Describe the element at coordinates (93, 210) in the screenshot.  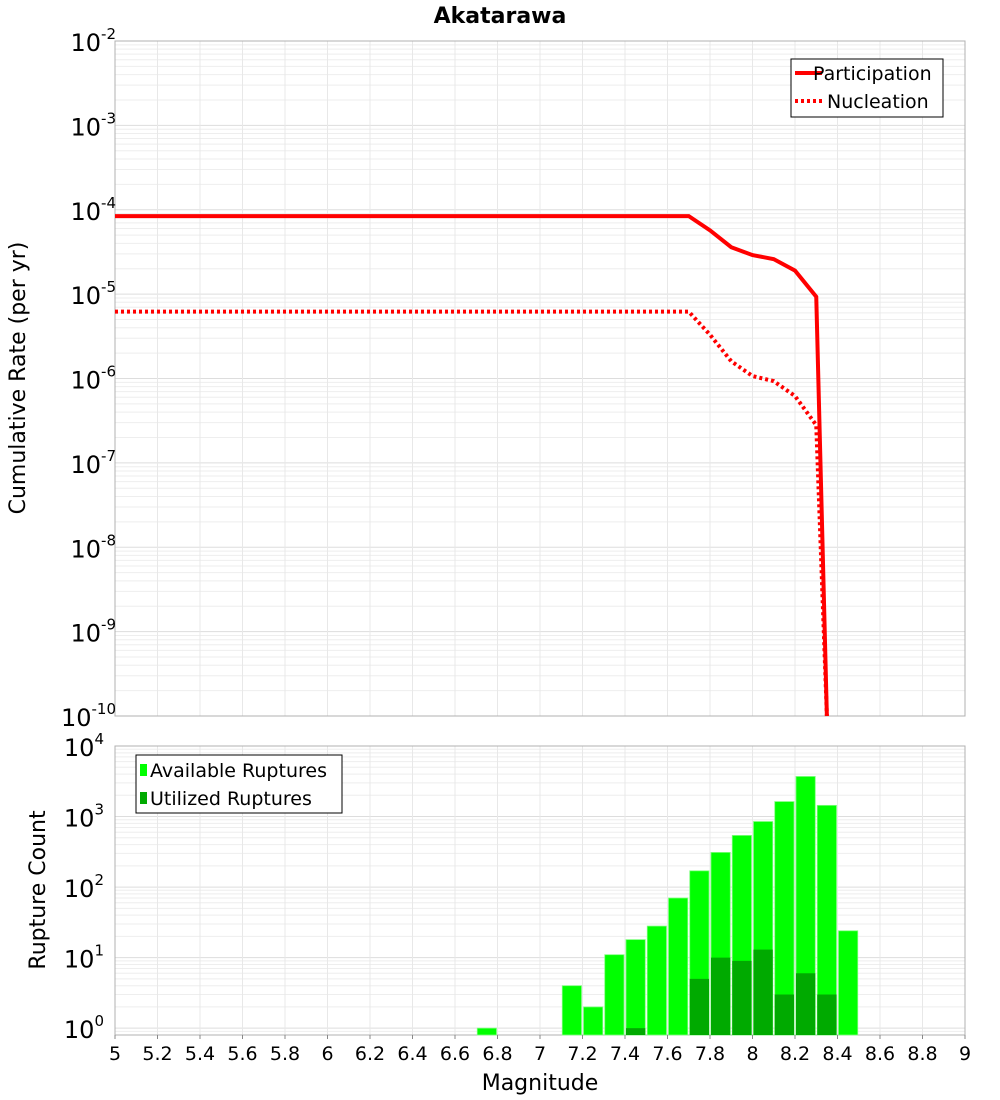
I see `y-tick-label: 10⁻⁴` at that location.